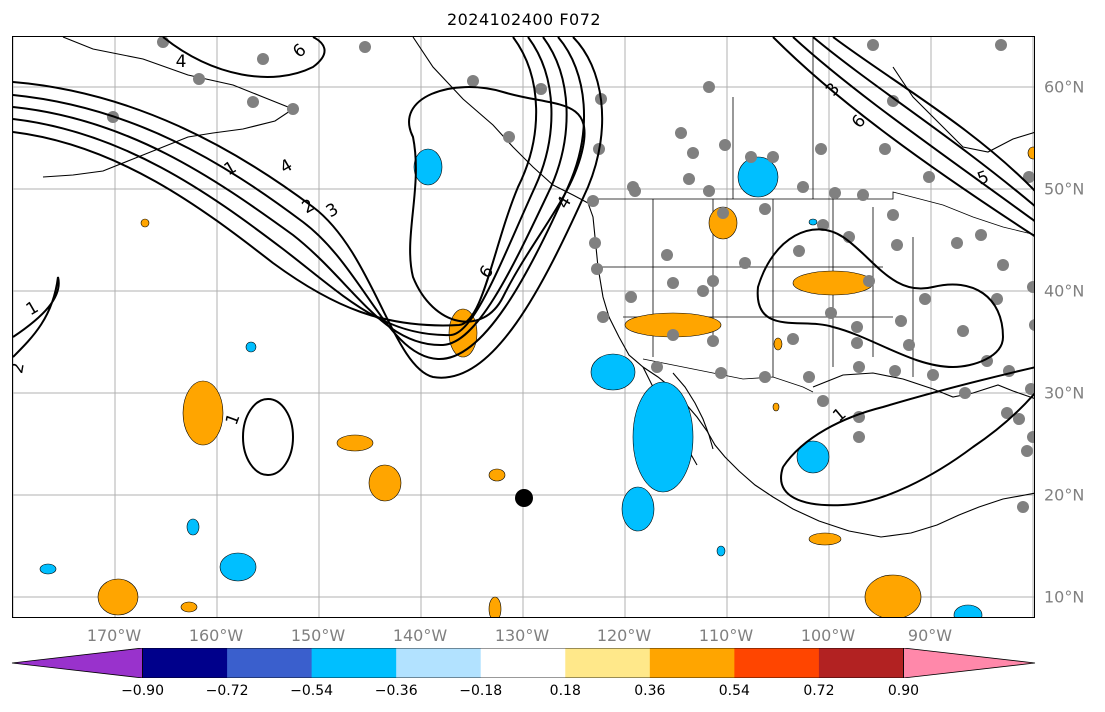 The width and height of the screenshot is (1105, 712). I want to click on contour-mexico, so click(907, 436).